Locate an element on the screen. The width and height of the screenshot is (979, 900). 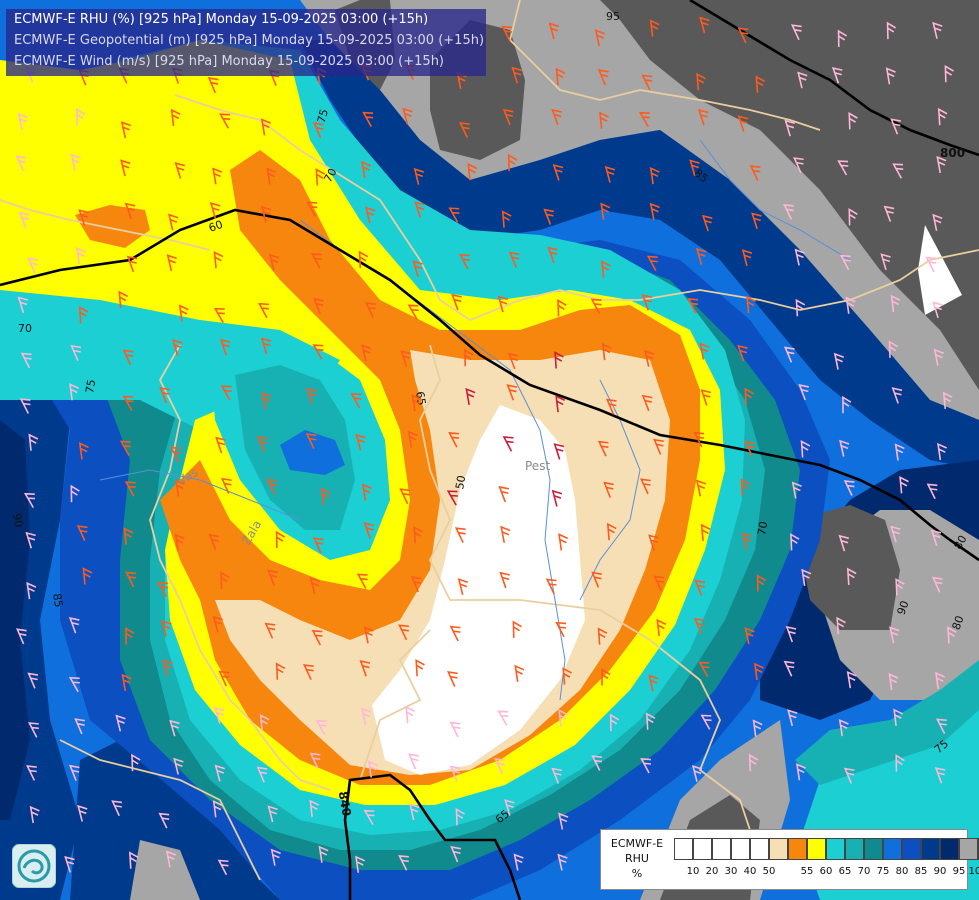
legend-color-box is located at coordinates (873, 849).